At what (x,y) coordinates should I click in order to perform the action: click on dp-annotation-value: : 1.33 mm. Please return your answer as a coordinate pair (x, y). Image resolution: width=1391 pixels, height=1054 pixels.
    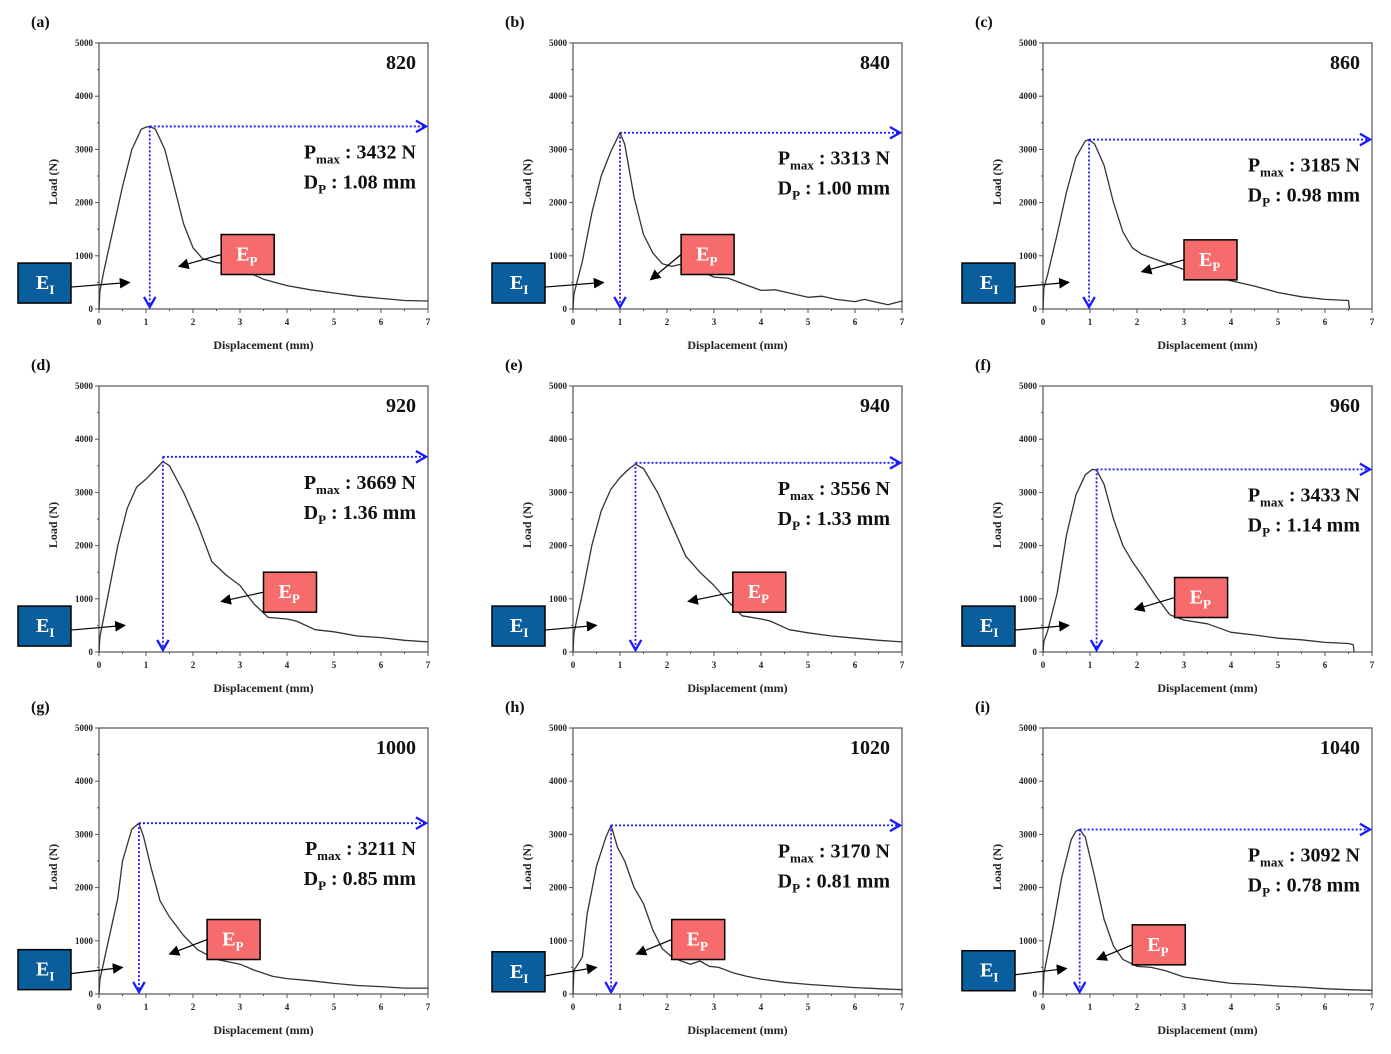
    Looking at the image, I should click on (845, 519).